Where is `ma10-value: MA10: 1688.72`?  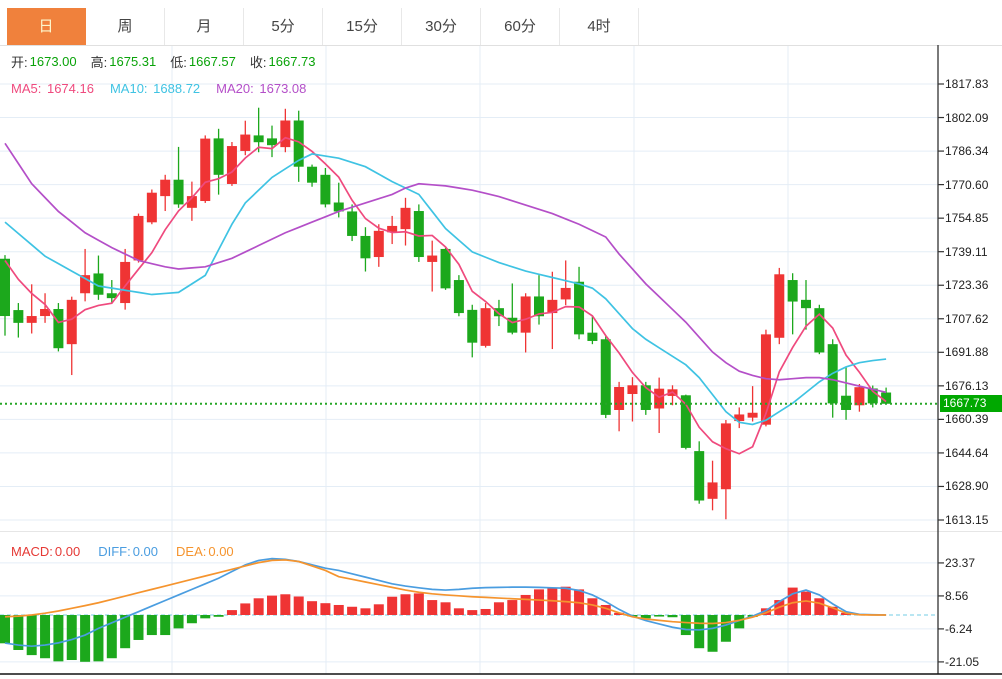
ma10-value: MA10: 1688.72 is located at coordinates (155, 88).